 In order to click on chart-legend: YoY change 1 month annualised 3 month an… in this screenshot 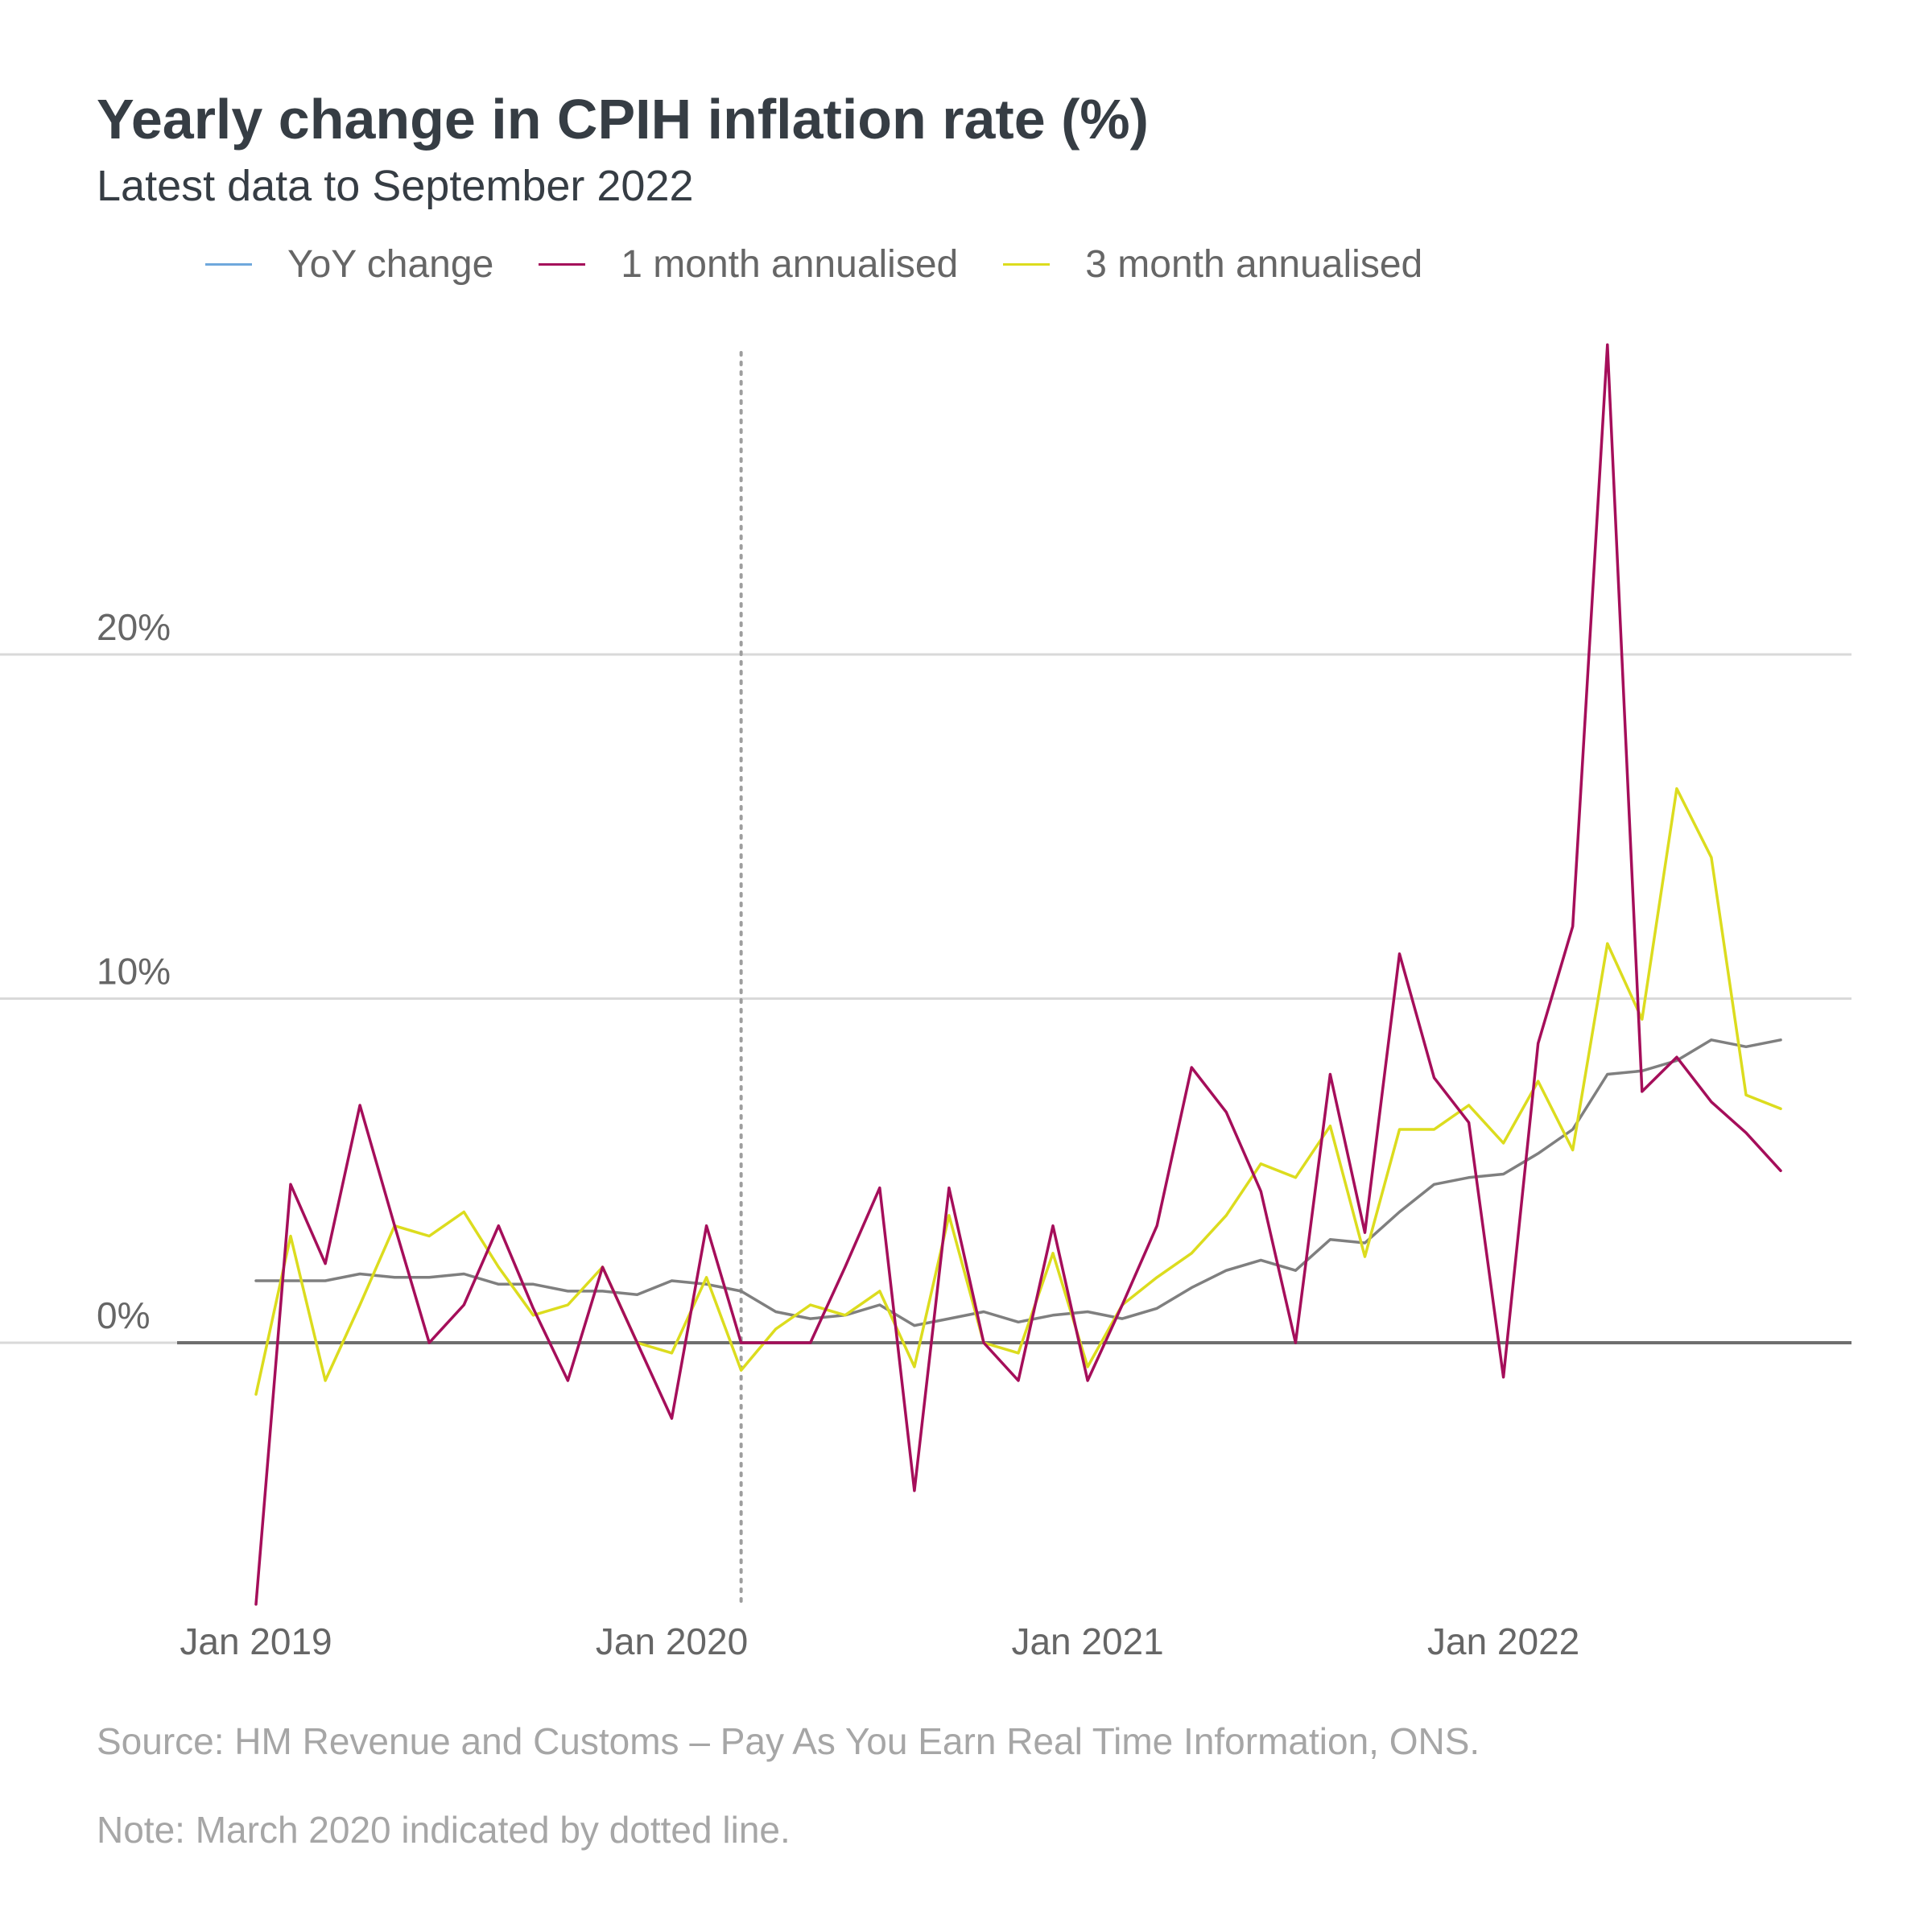, I will do `click(836, 264)`.